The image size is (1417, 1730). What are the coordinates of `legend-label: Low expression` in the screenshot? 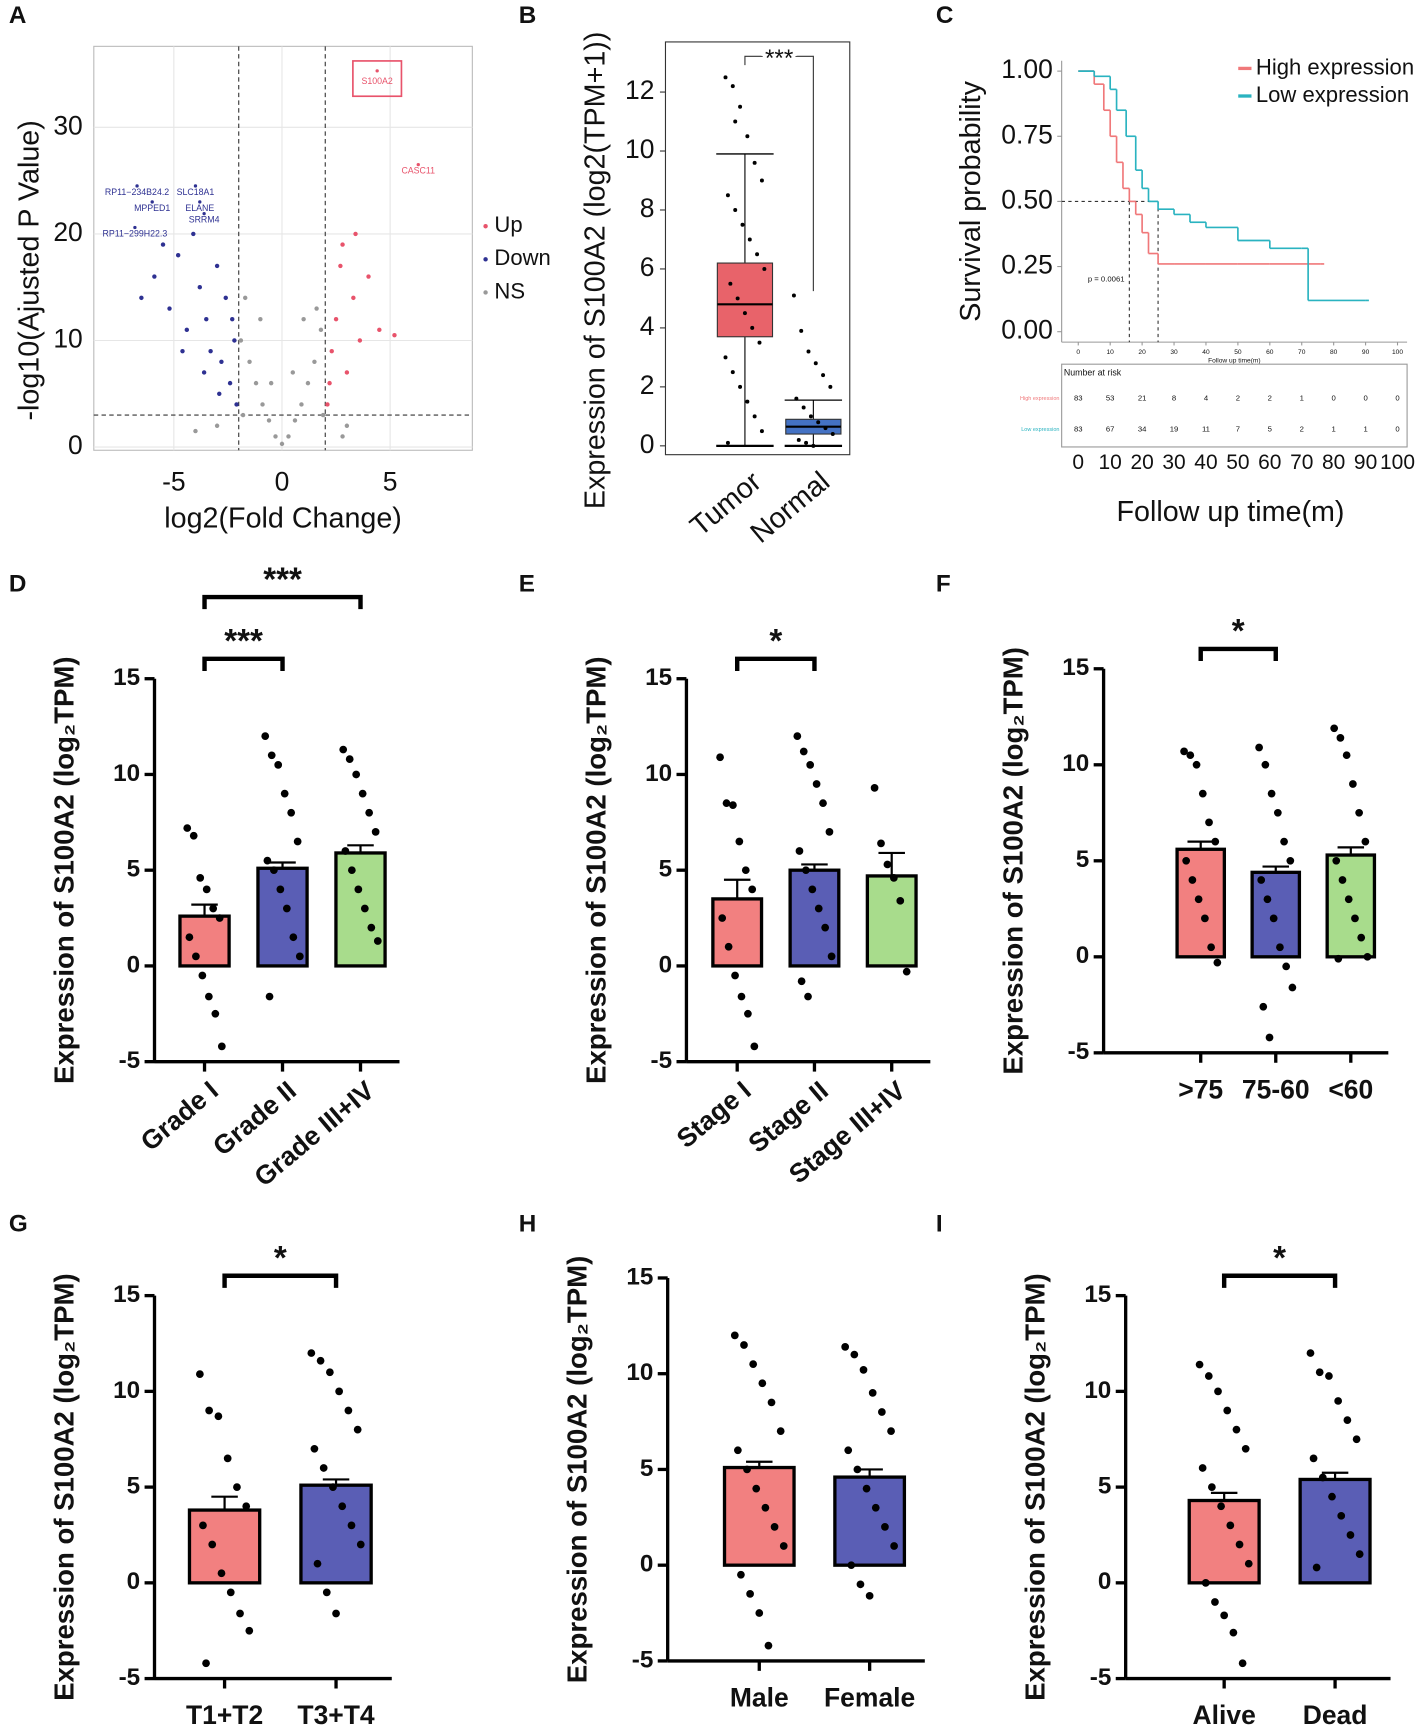 It's located at (1332, 94).